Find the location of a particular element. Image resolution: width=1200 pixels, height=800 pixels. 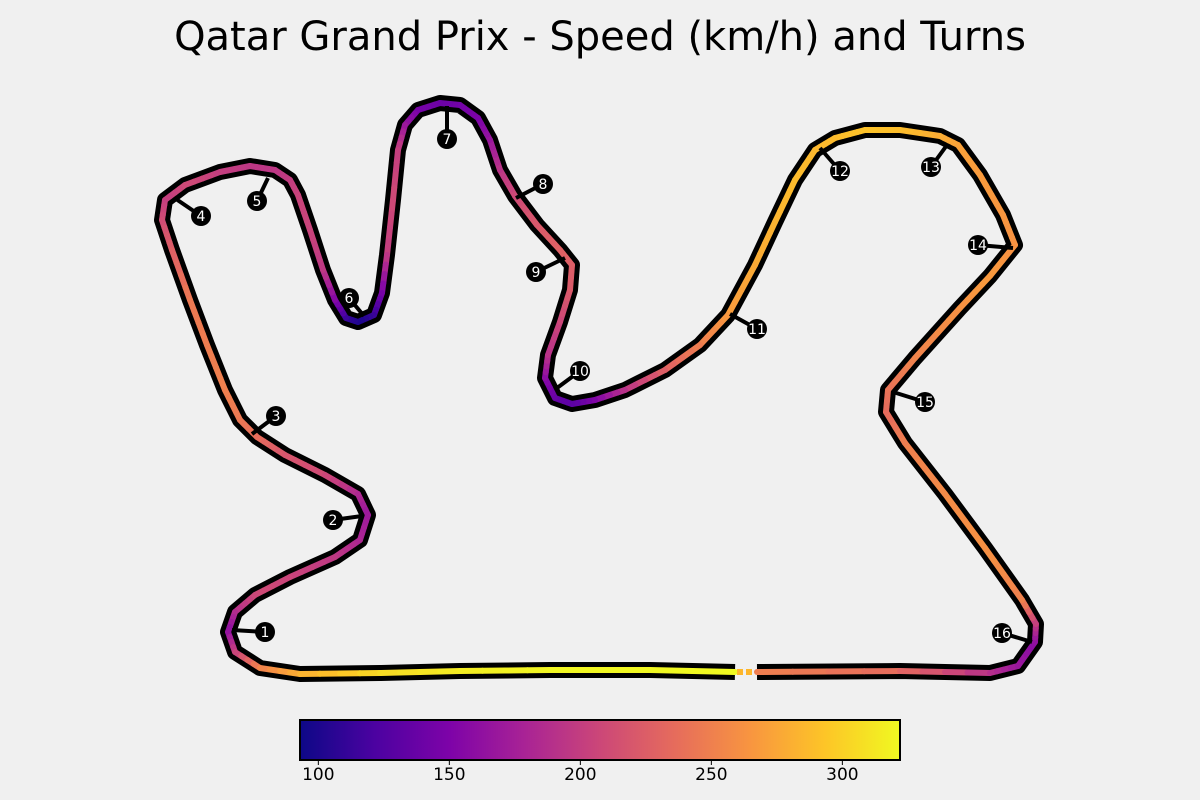

turn-marker-16: 16 is located at coordinates (1012, 633).